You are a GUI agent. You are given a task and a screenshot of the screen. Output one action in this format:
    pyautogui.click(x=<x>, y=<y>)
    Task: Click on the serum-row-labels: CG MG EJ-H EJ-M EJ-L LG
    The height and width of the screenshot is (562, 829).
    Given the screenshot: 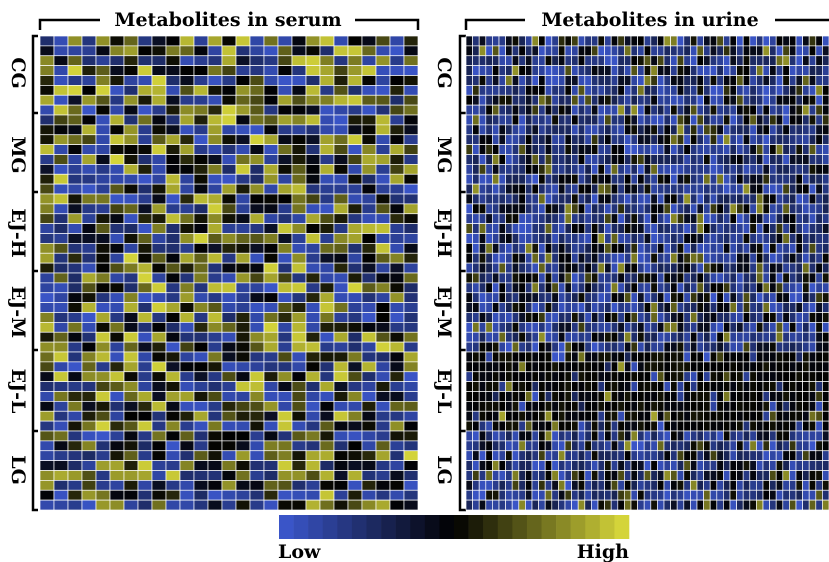 What is the action you would take?
    pyautogui.click(x=22, y=273)
    